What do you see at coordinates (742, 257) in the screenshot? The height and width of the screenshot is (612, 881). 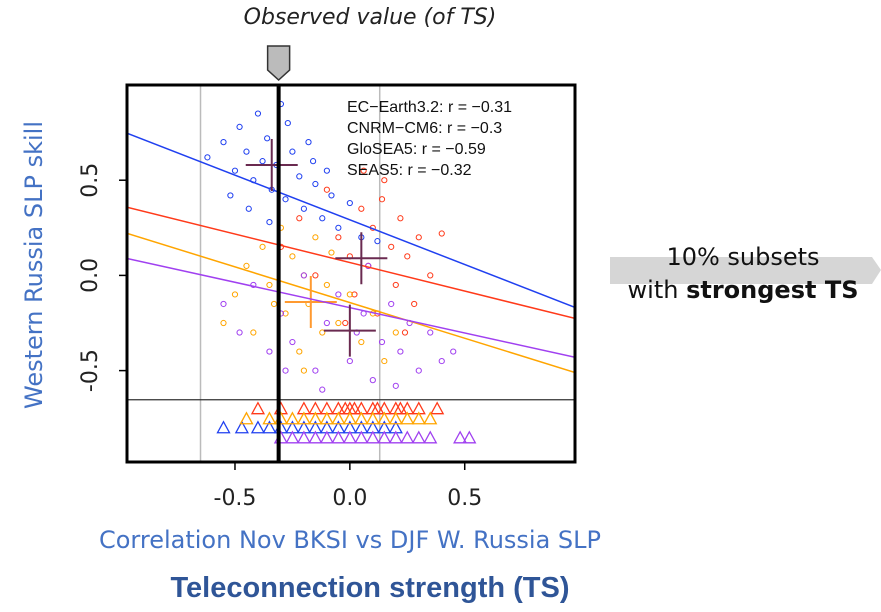 I see `subset-note: 10% subsets` at bounding box center [742, 257].